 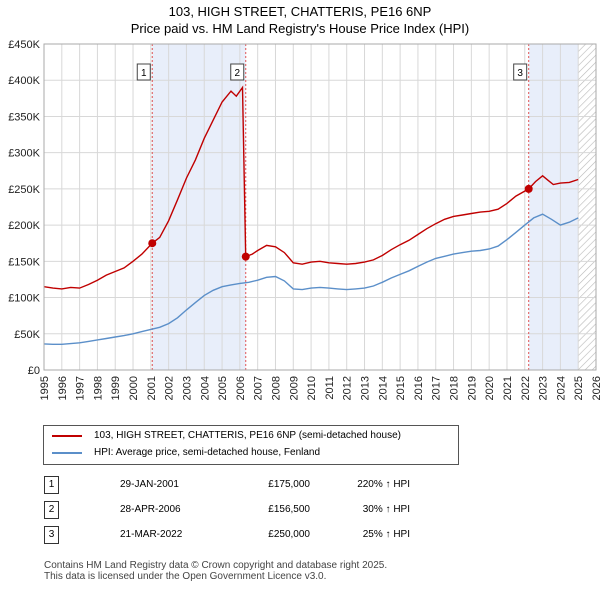 What do you see at coordinates (241, 388) in the screenshot?
I see `x-tick-label: 2006` at bounding box center [241, 388].